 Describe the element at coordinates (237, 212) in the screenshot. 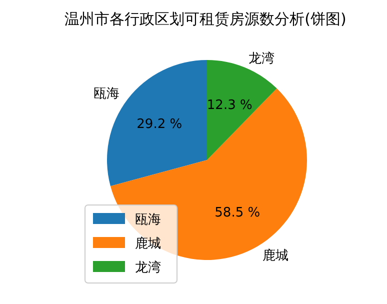

I see `data-label: 58.5 %` at that location.